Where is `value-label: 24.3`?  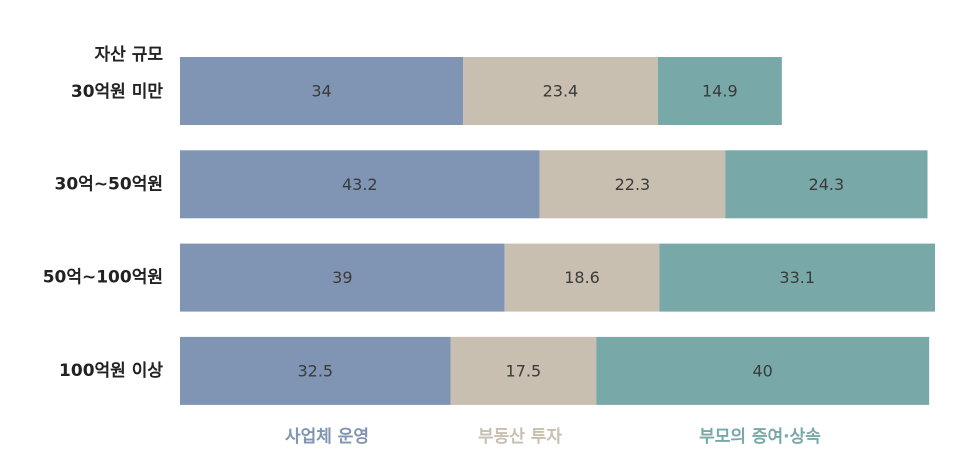 value-label: 24.3 is located at coordinates (827, 184).